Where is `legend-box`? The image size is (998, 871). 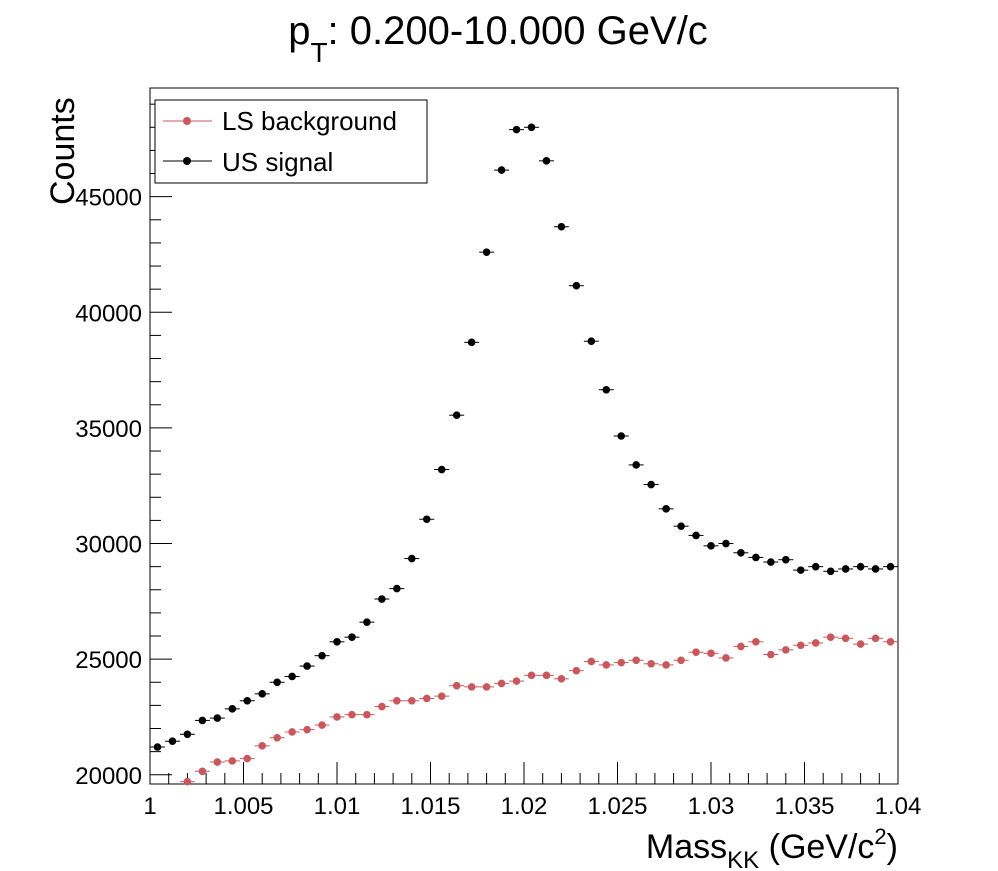 legend-box is located at coordinates (291, 141).